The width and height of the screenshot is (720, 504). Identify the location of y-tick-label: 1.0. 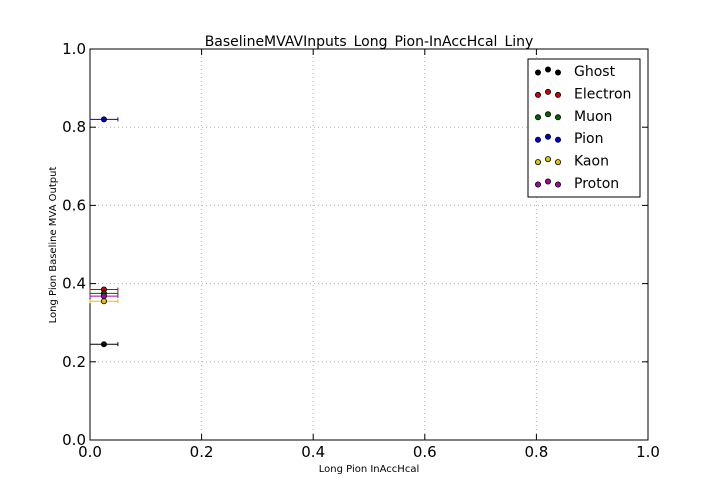
(74, 49).